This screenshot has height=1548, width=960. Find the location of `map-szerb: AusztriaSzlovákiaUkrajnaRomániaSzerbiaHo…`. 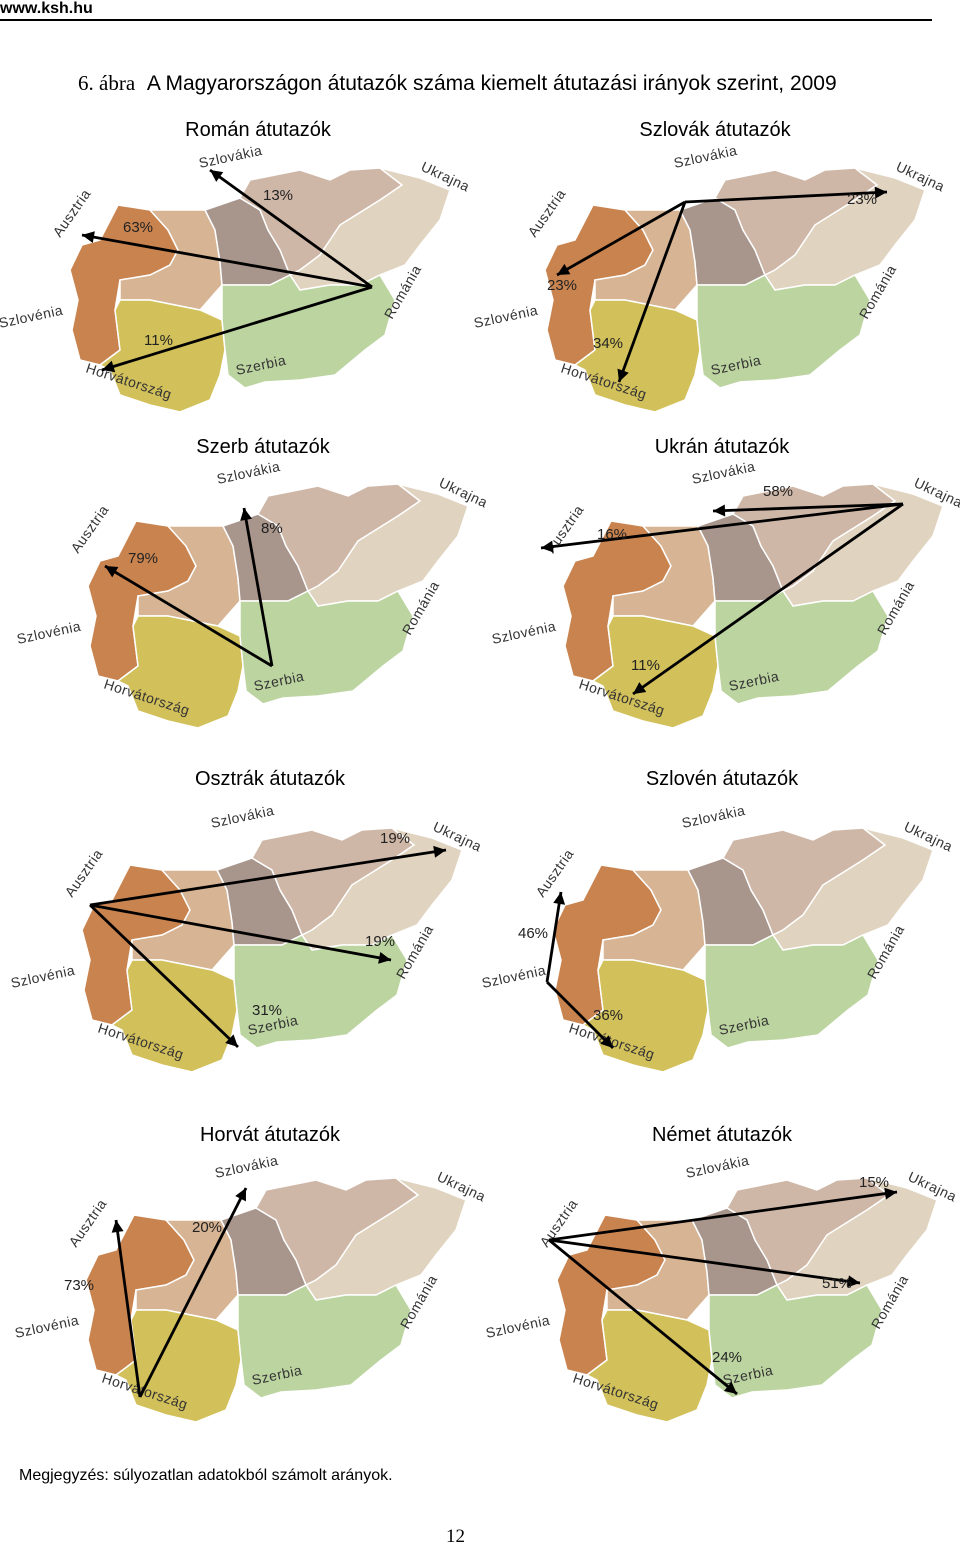

map-szerb: AusztriaSzlovákiaUkrajnaRomániaSzerbiaHo… is located at coordinates (252, 593).